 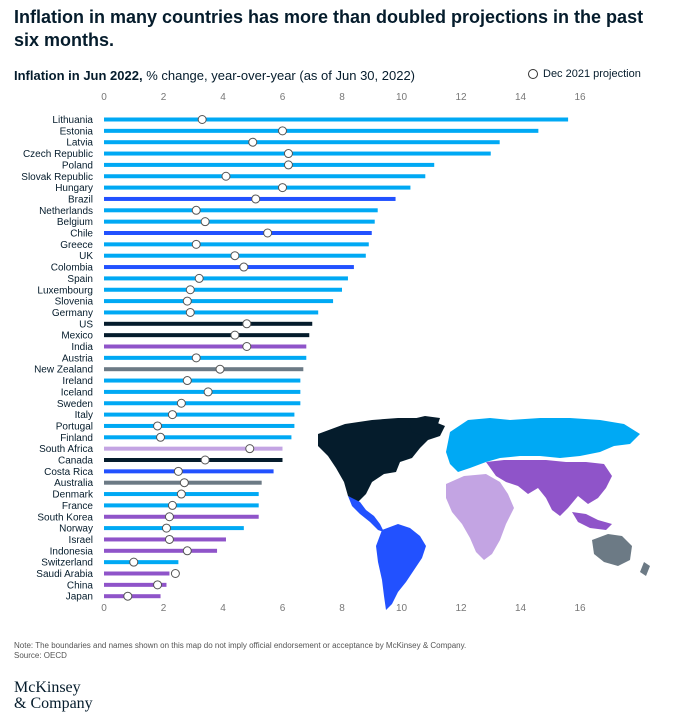 I want to click on map-africa, so click(x=480, y=517).